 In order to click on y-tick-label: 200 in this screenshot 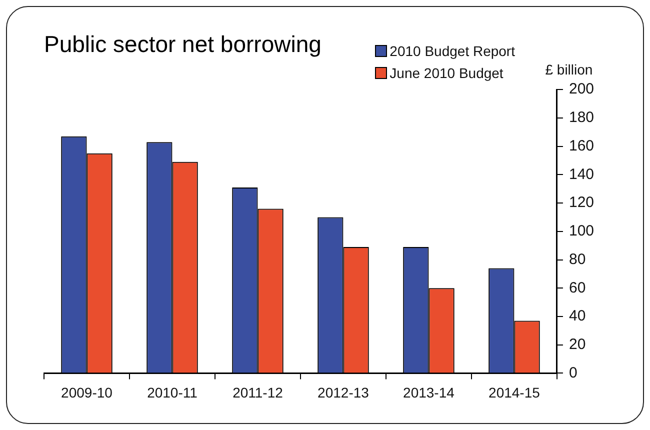, I will do `click(581, 89)`.